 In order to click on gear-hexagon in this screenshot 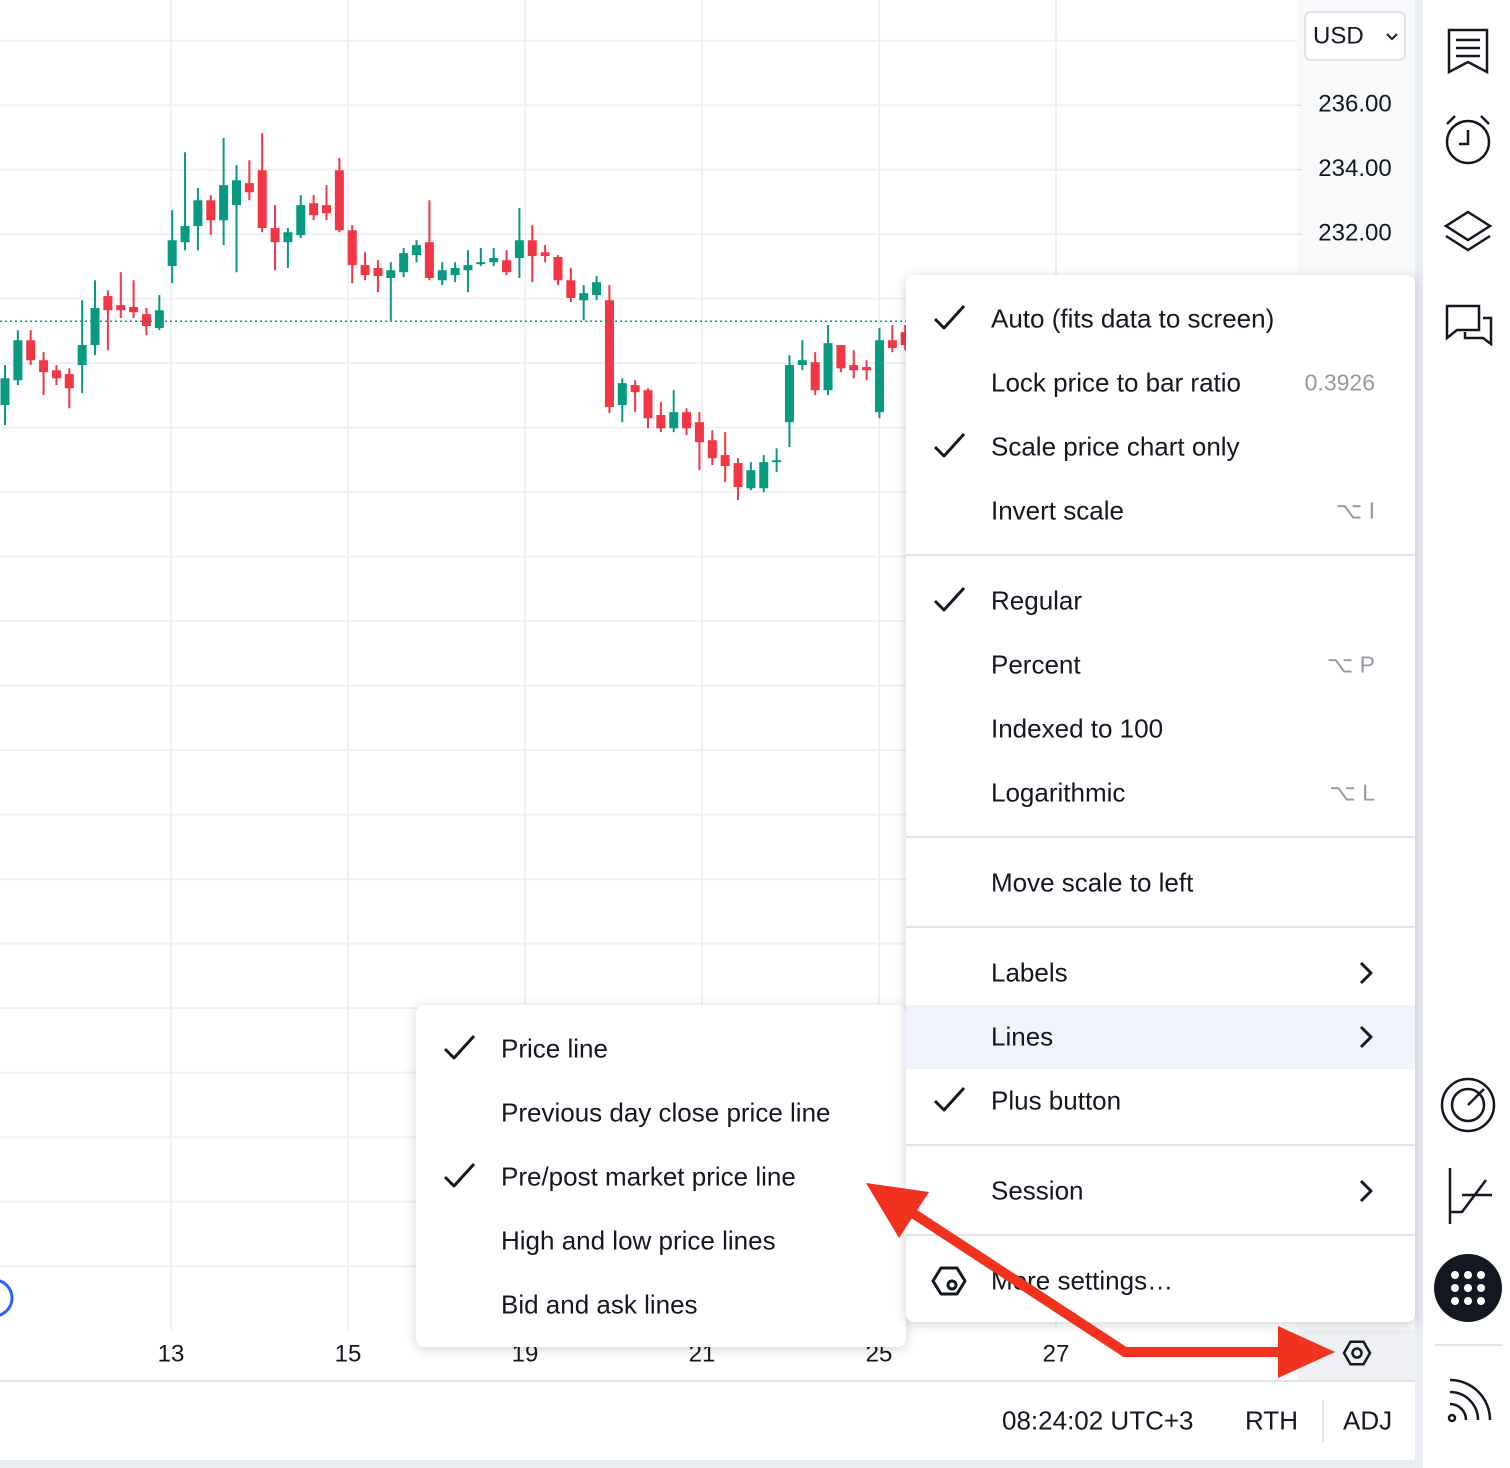, I will do `click(1357, 1353)`.